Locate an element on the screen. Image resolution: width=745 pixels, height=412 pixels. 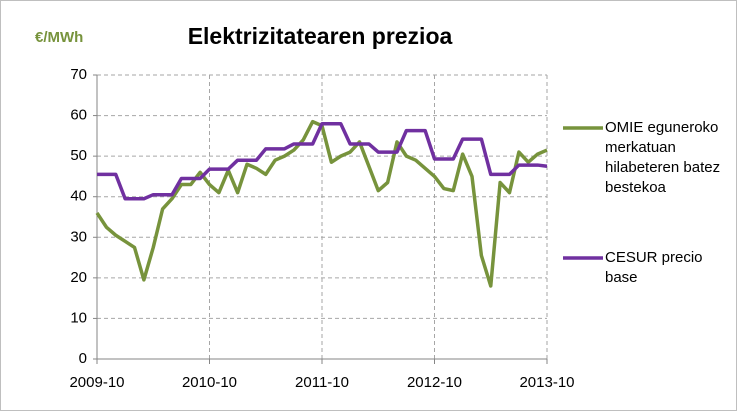
y-tick-label: 20 is located at coordinates (78, 277).